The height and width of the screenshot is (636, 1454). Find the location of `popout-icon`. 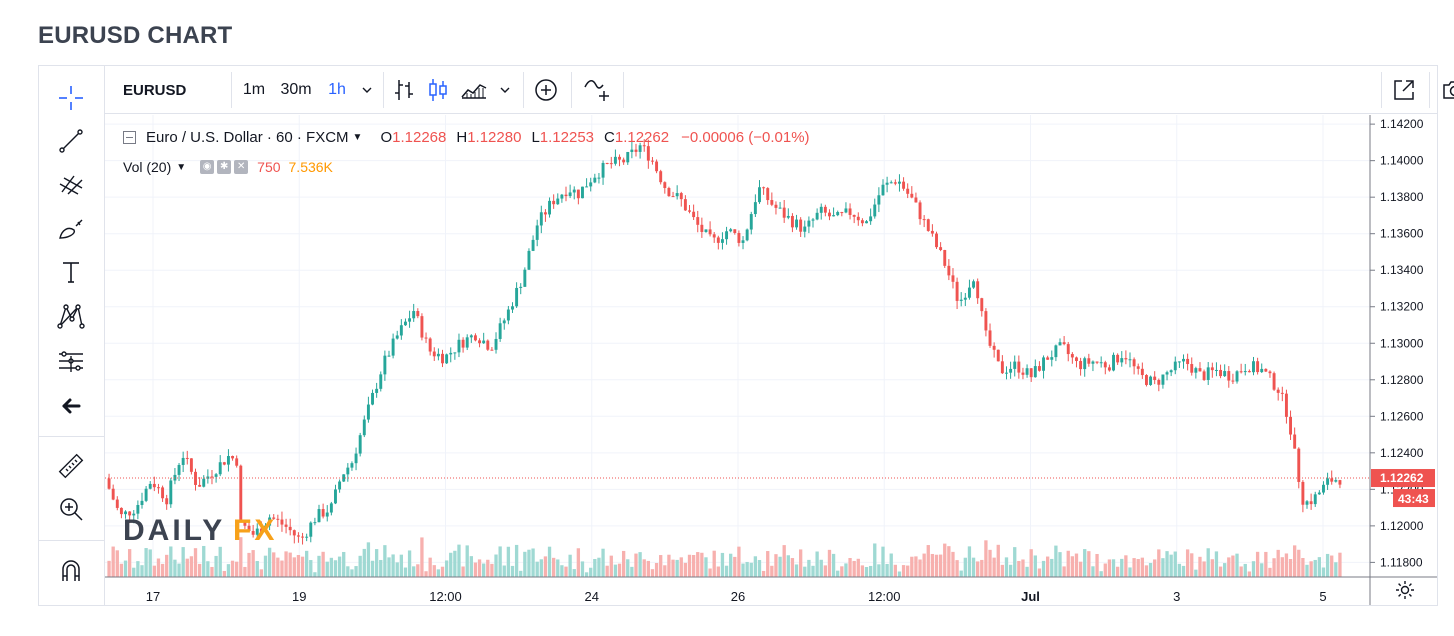

popout-icon is located at coordinates (1404, 90).